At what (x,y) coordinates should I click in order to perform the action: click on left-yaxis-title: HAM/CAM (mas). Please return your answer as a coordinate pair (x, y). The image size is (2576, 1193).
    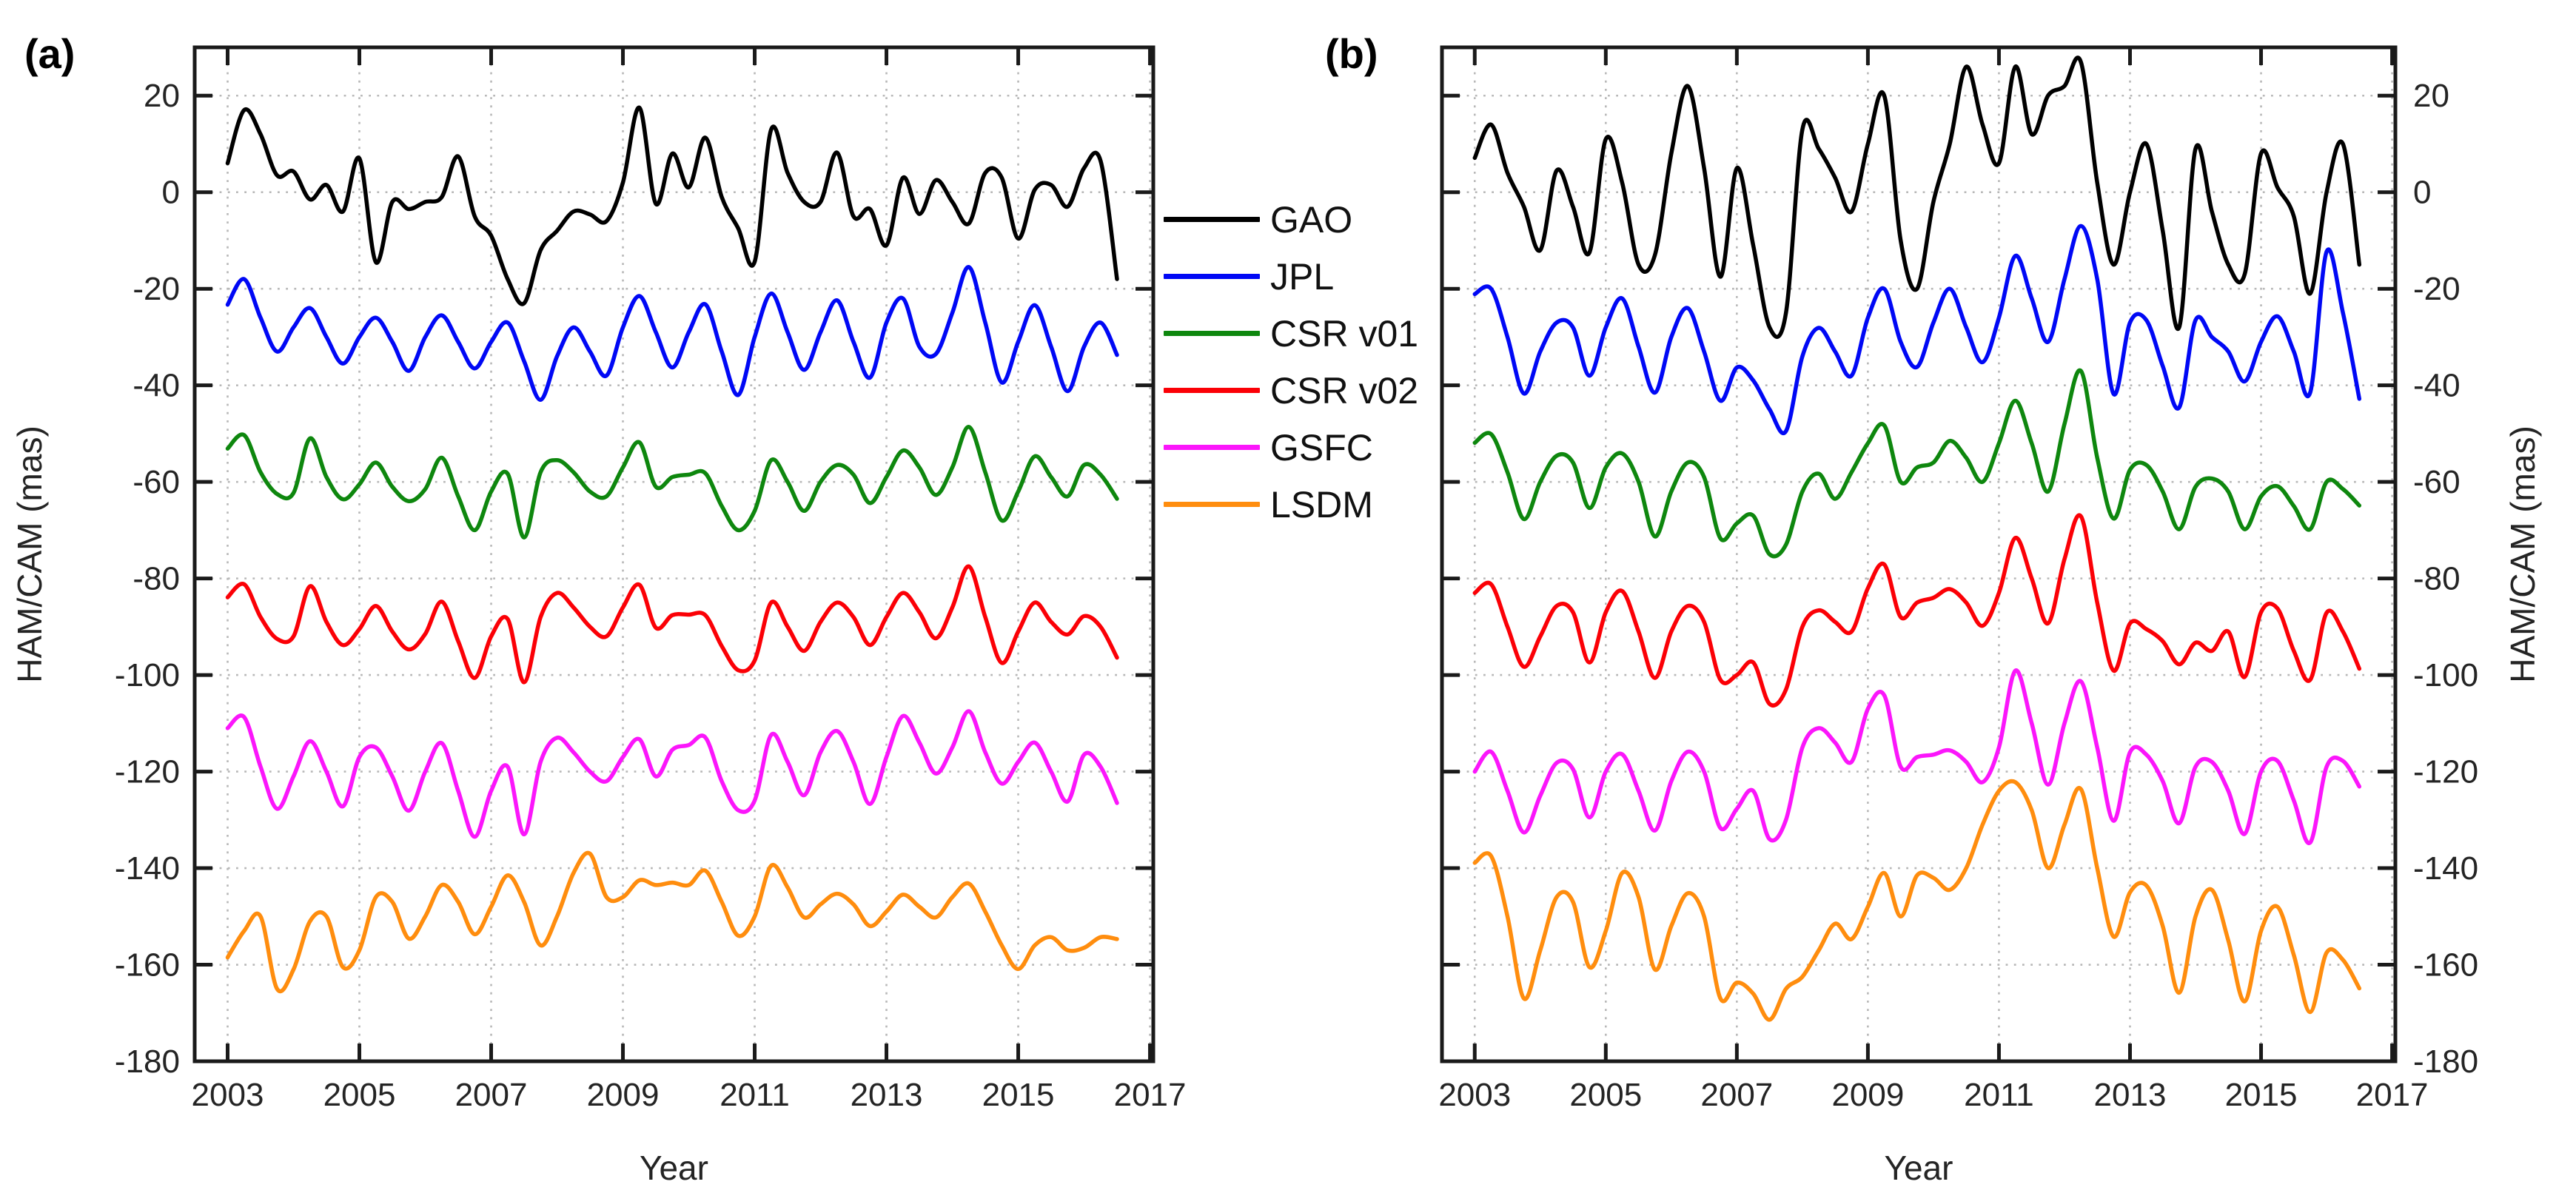
    Looking at the image, I should click on (29, 554).